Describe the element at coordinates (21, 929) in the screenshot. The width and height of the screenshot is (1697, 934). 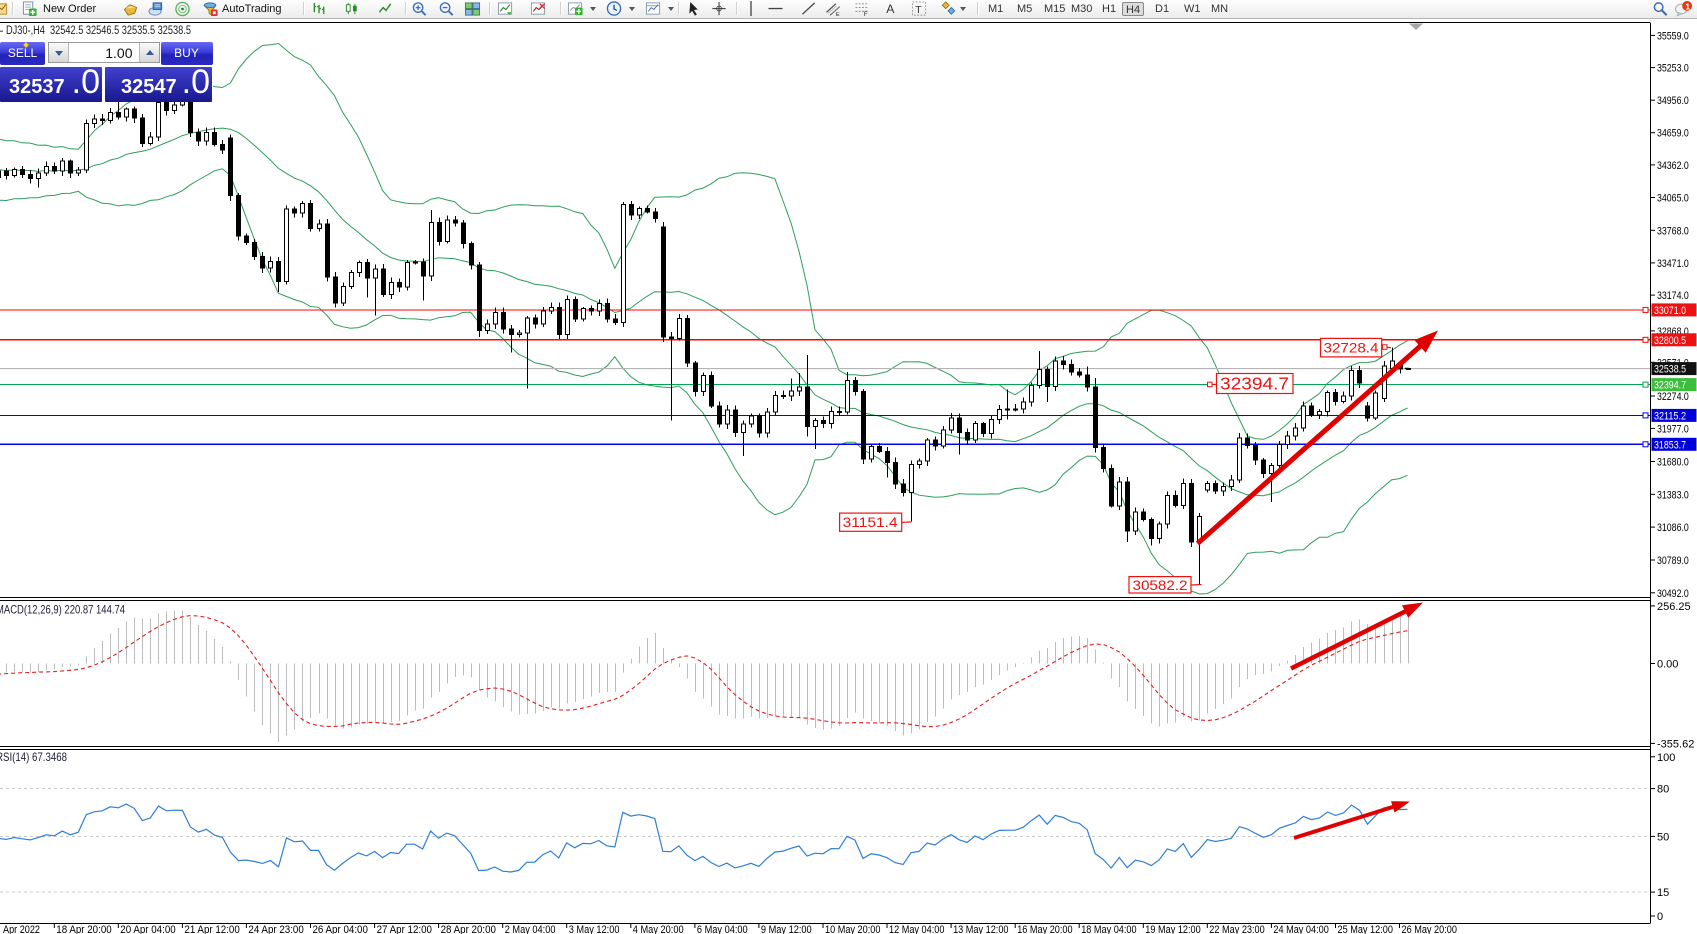
I see `svg-text: Apr 2022` at that location.